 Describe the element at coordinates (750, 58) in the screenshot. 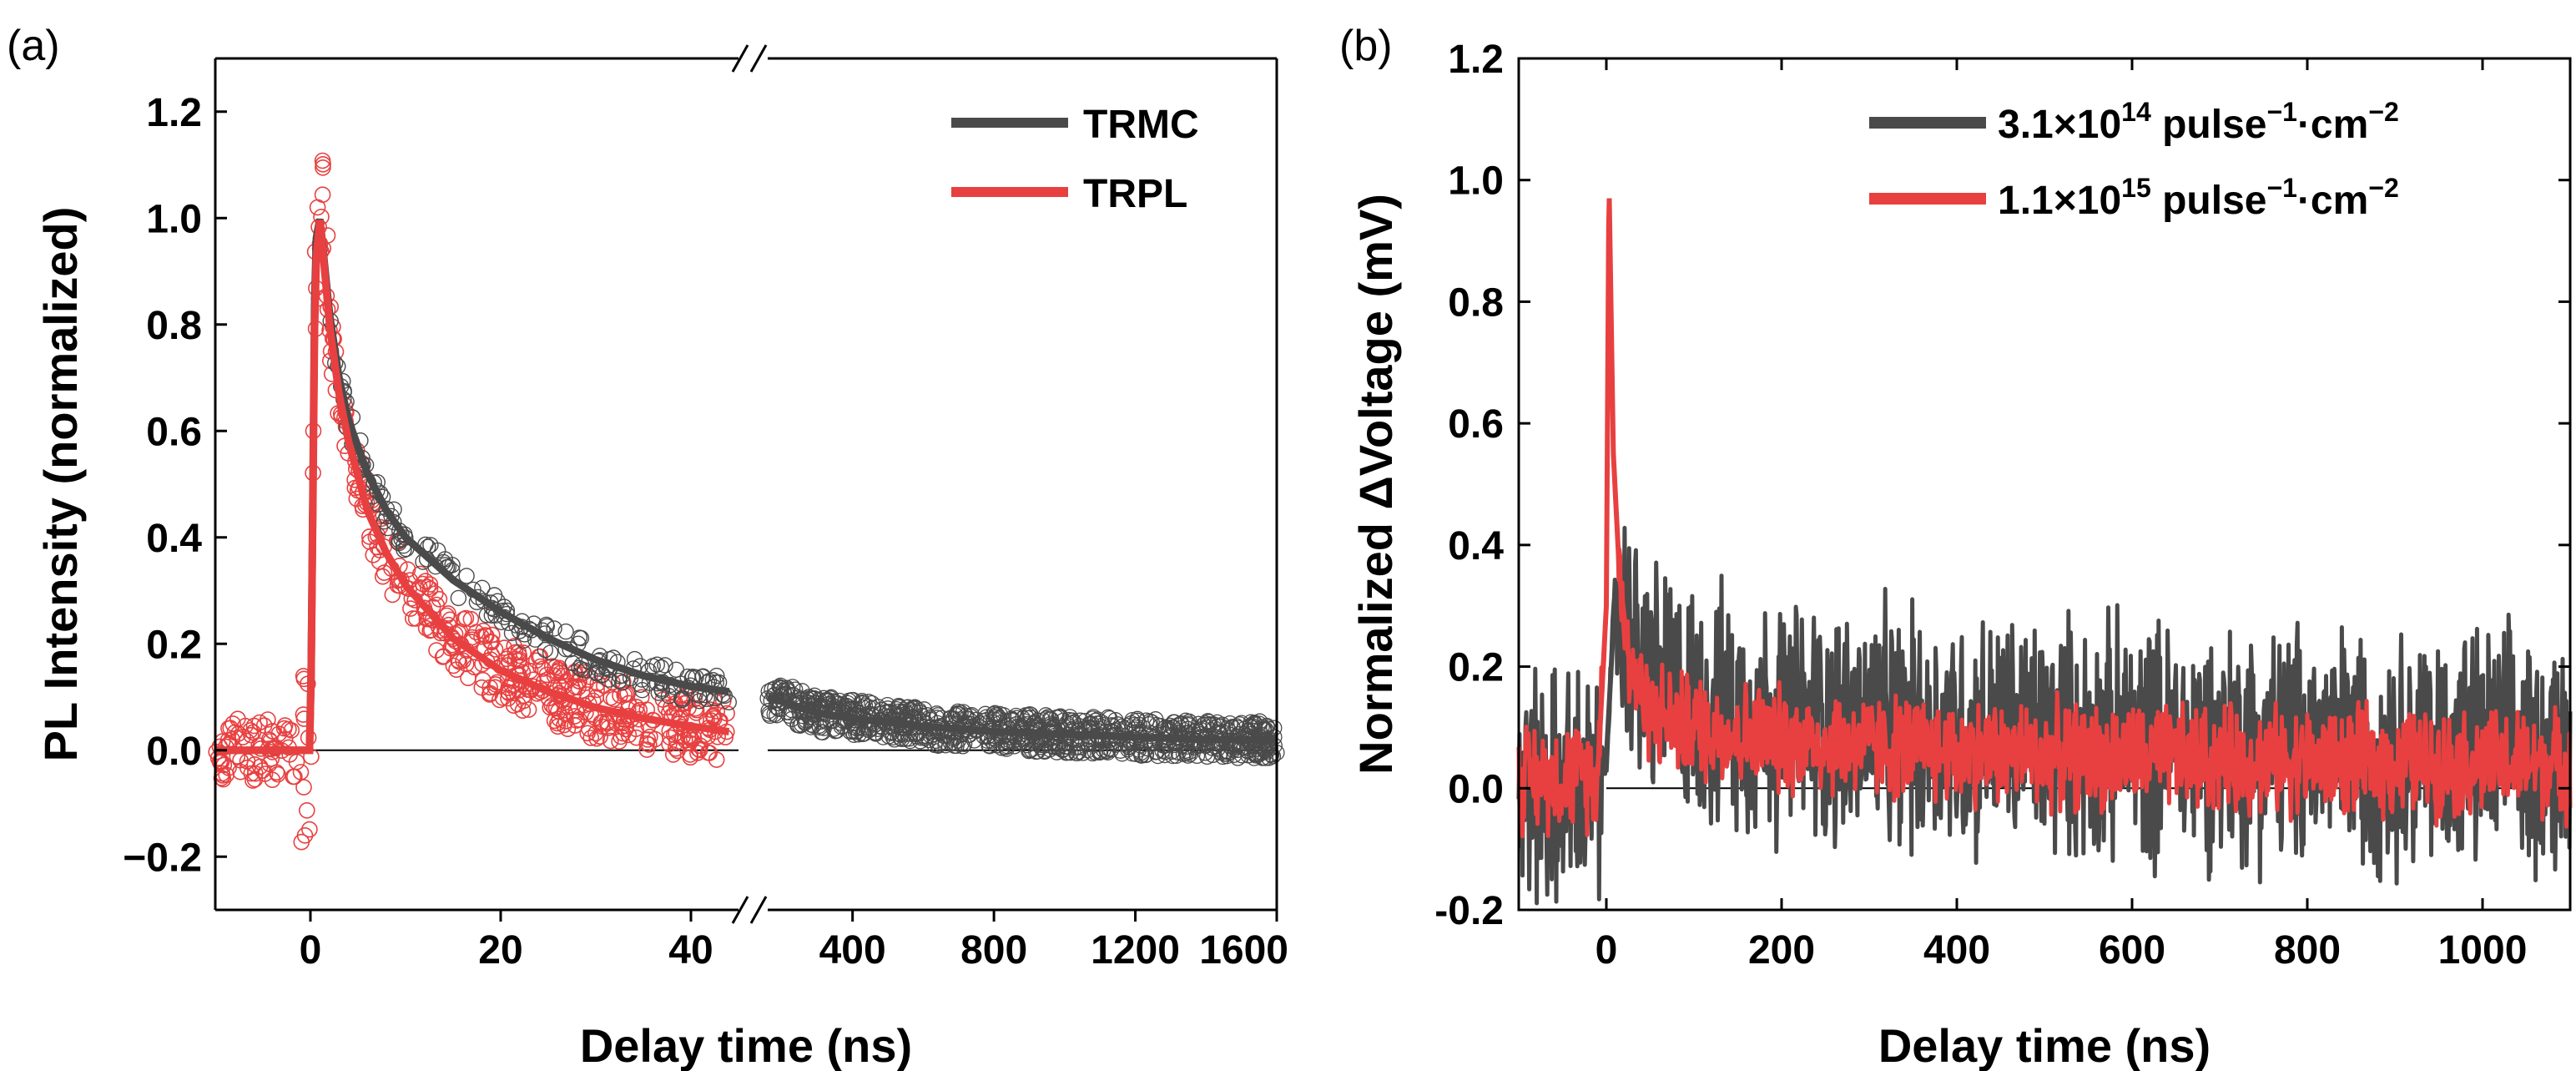

I see `panel-a-break-top` at that location.